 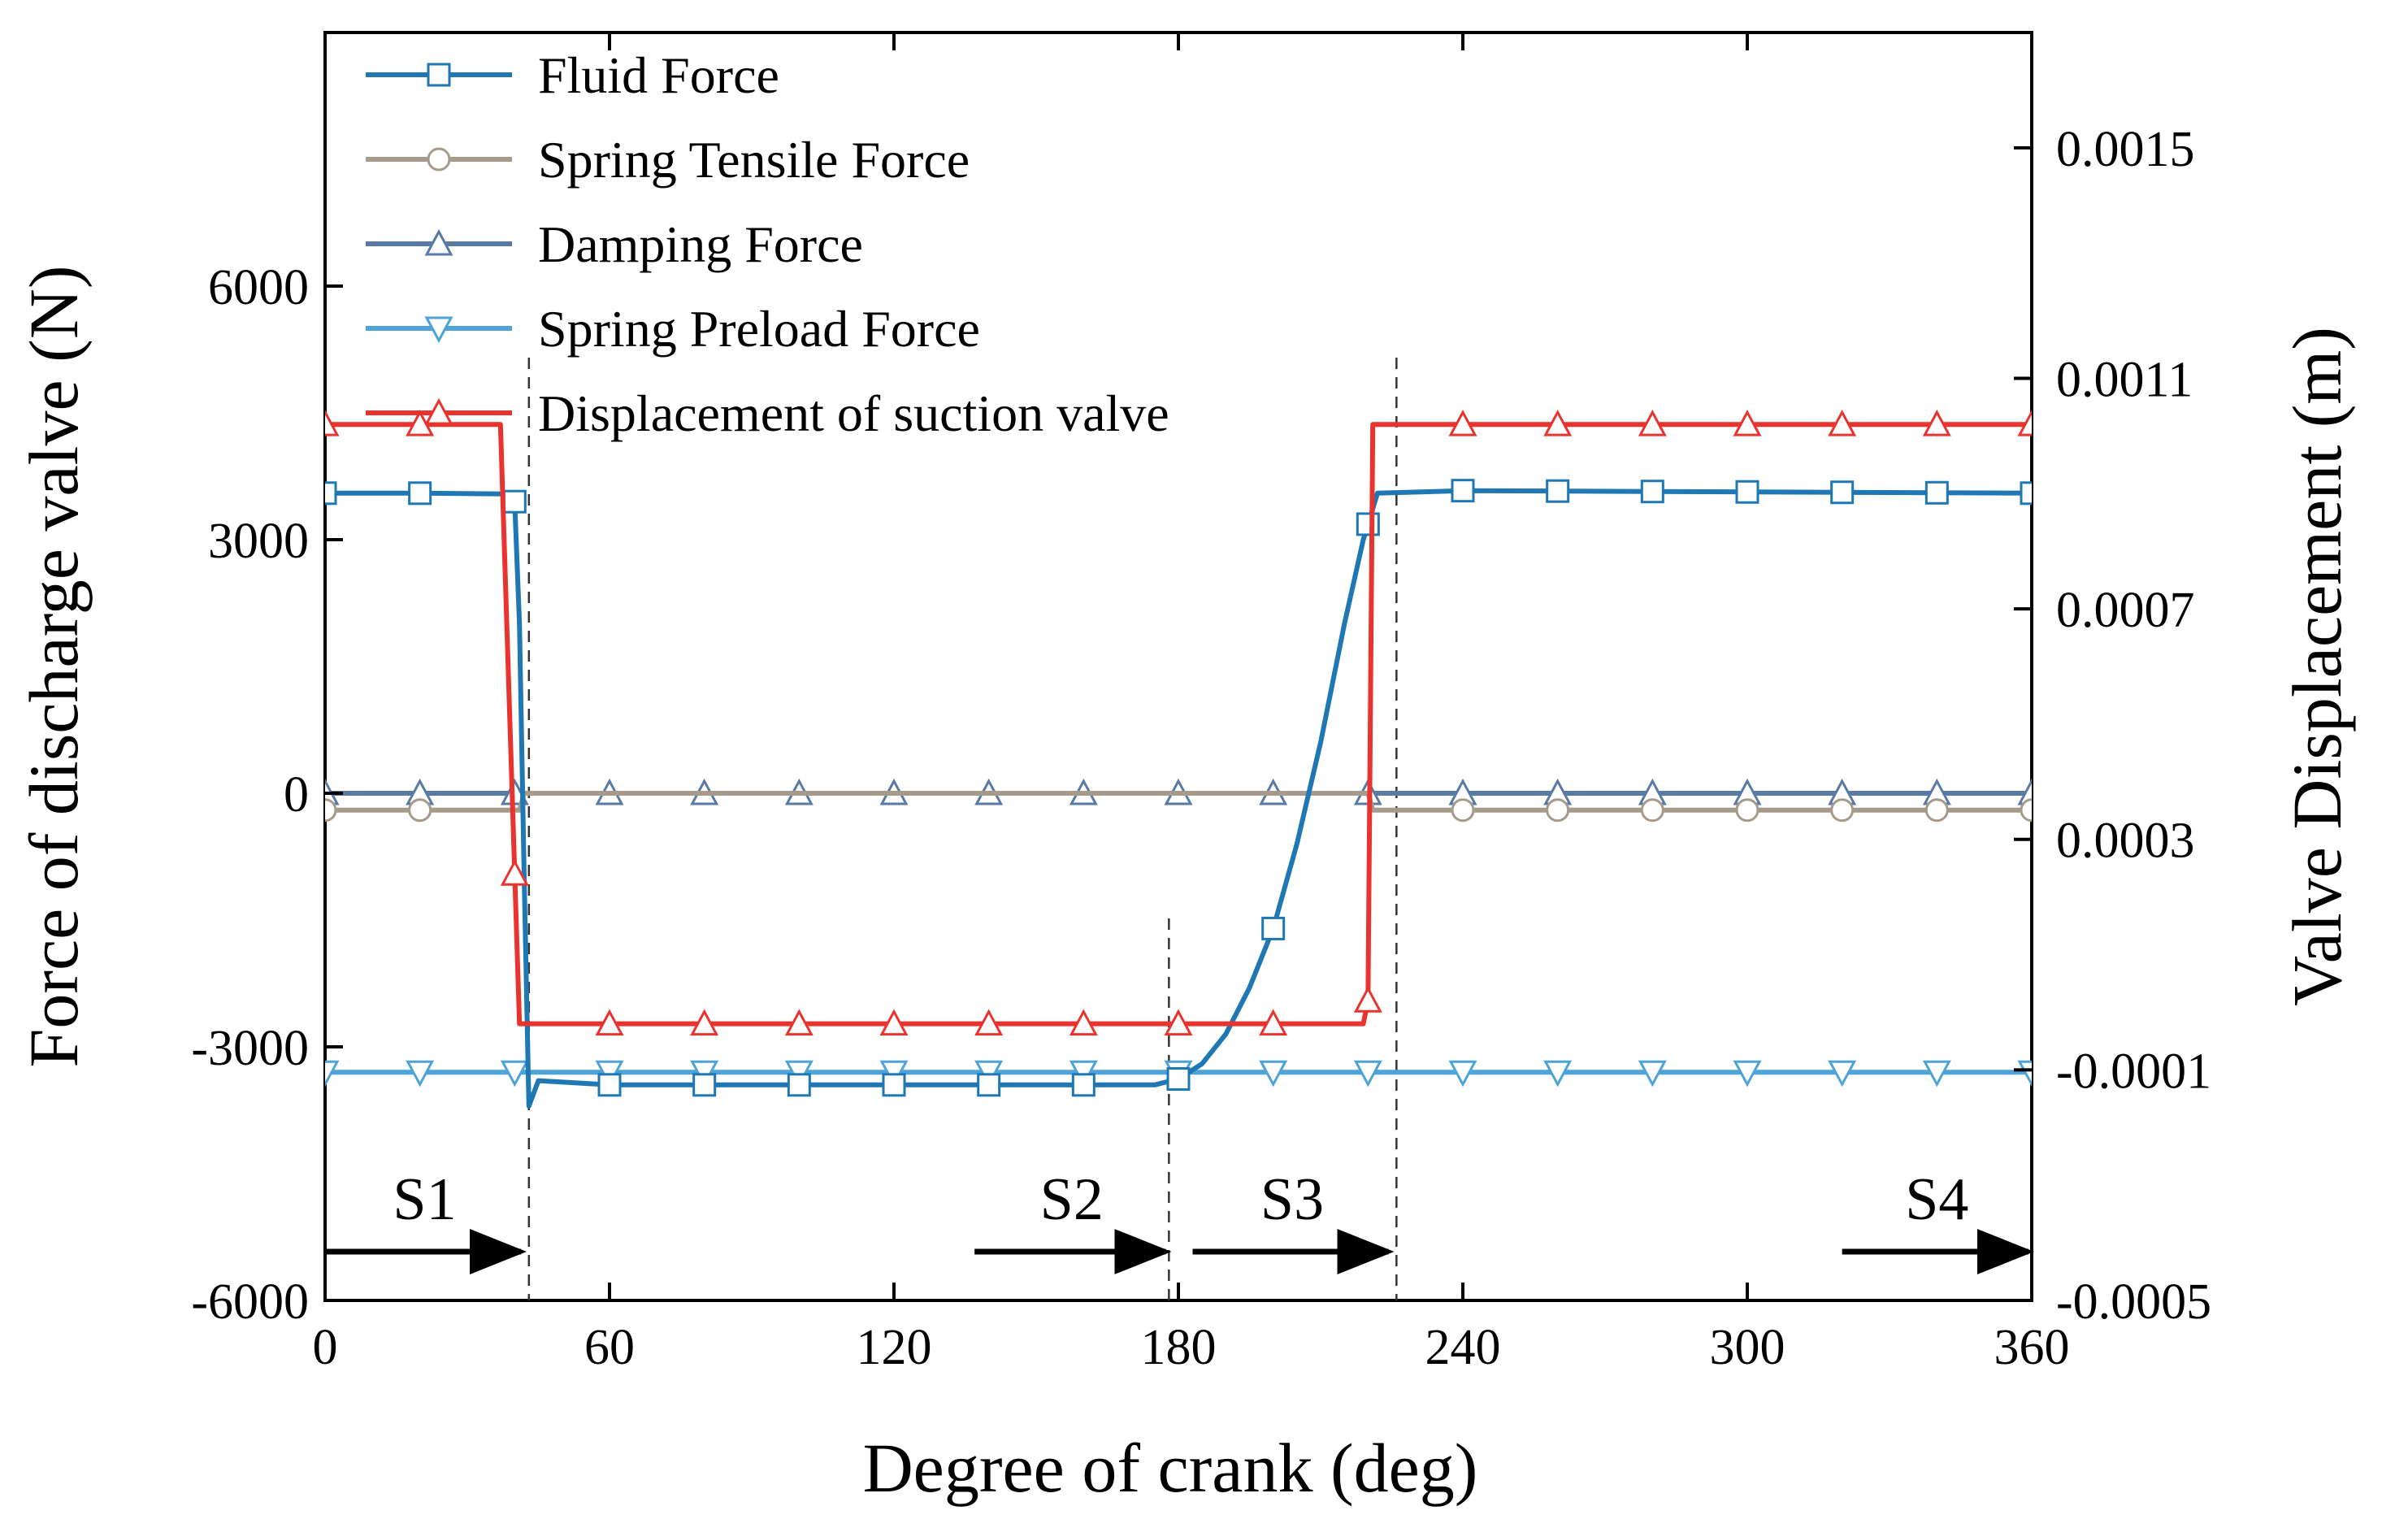 What do you see at coordinates (2124, 379) in the screenshot?
I see `y-tick-right-label: 0.0011` at bounding box center [2124, 379].